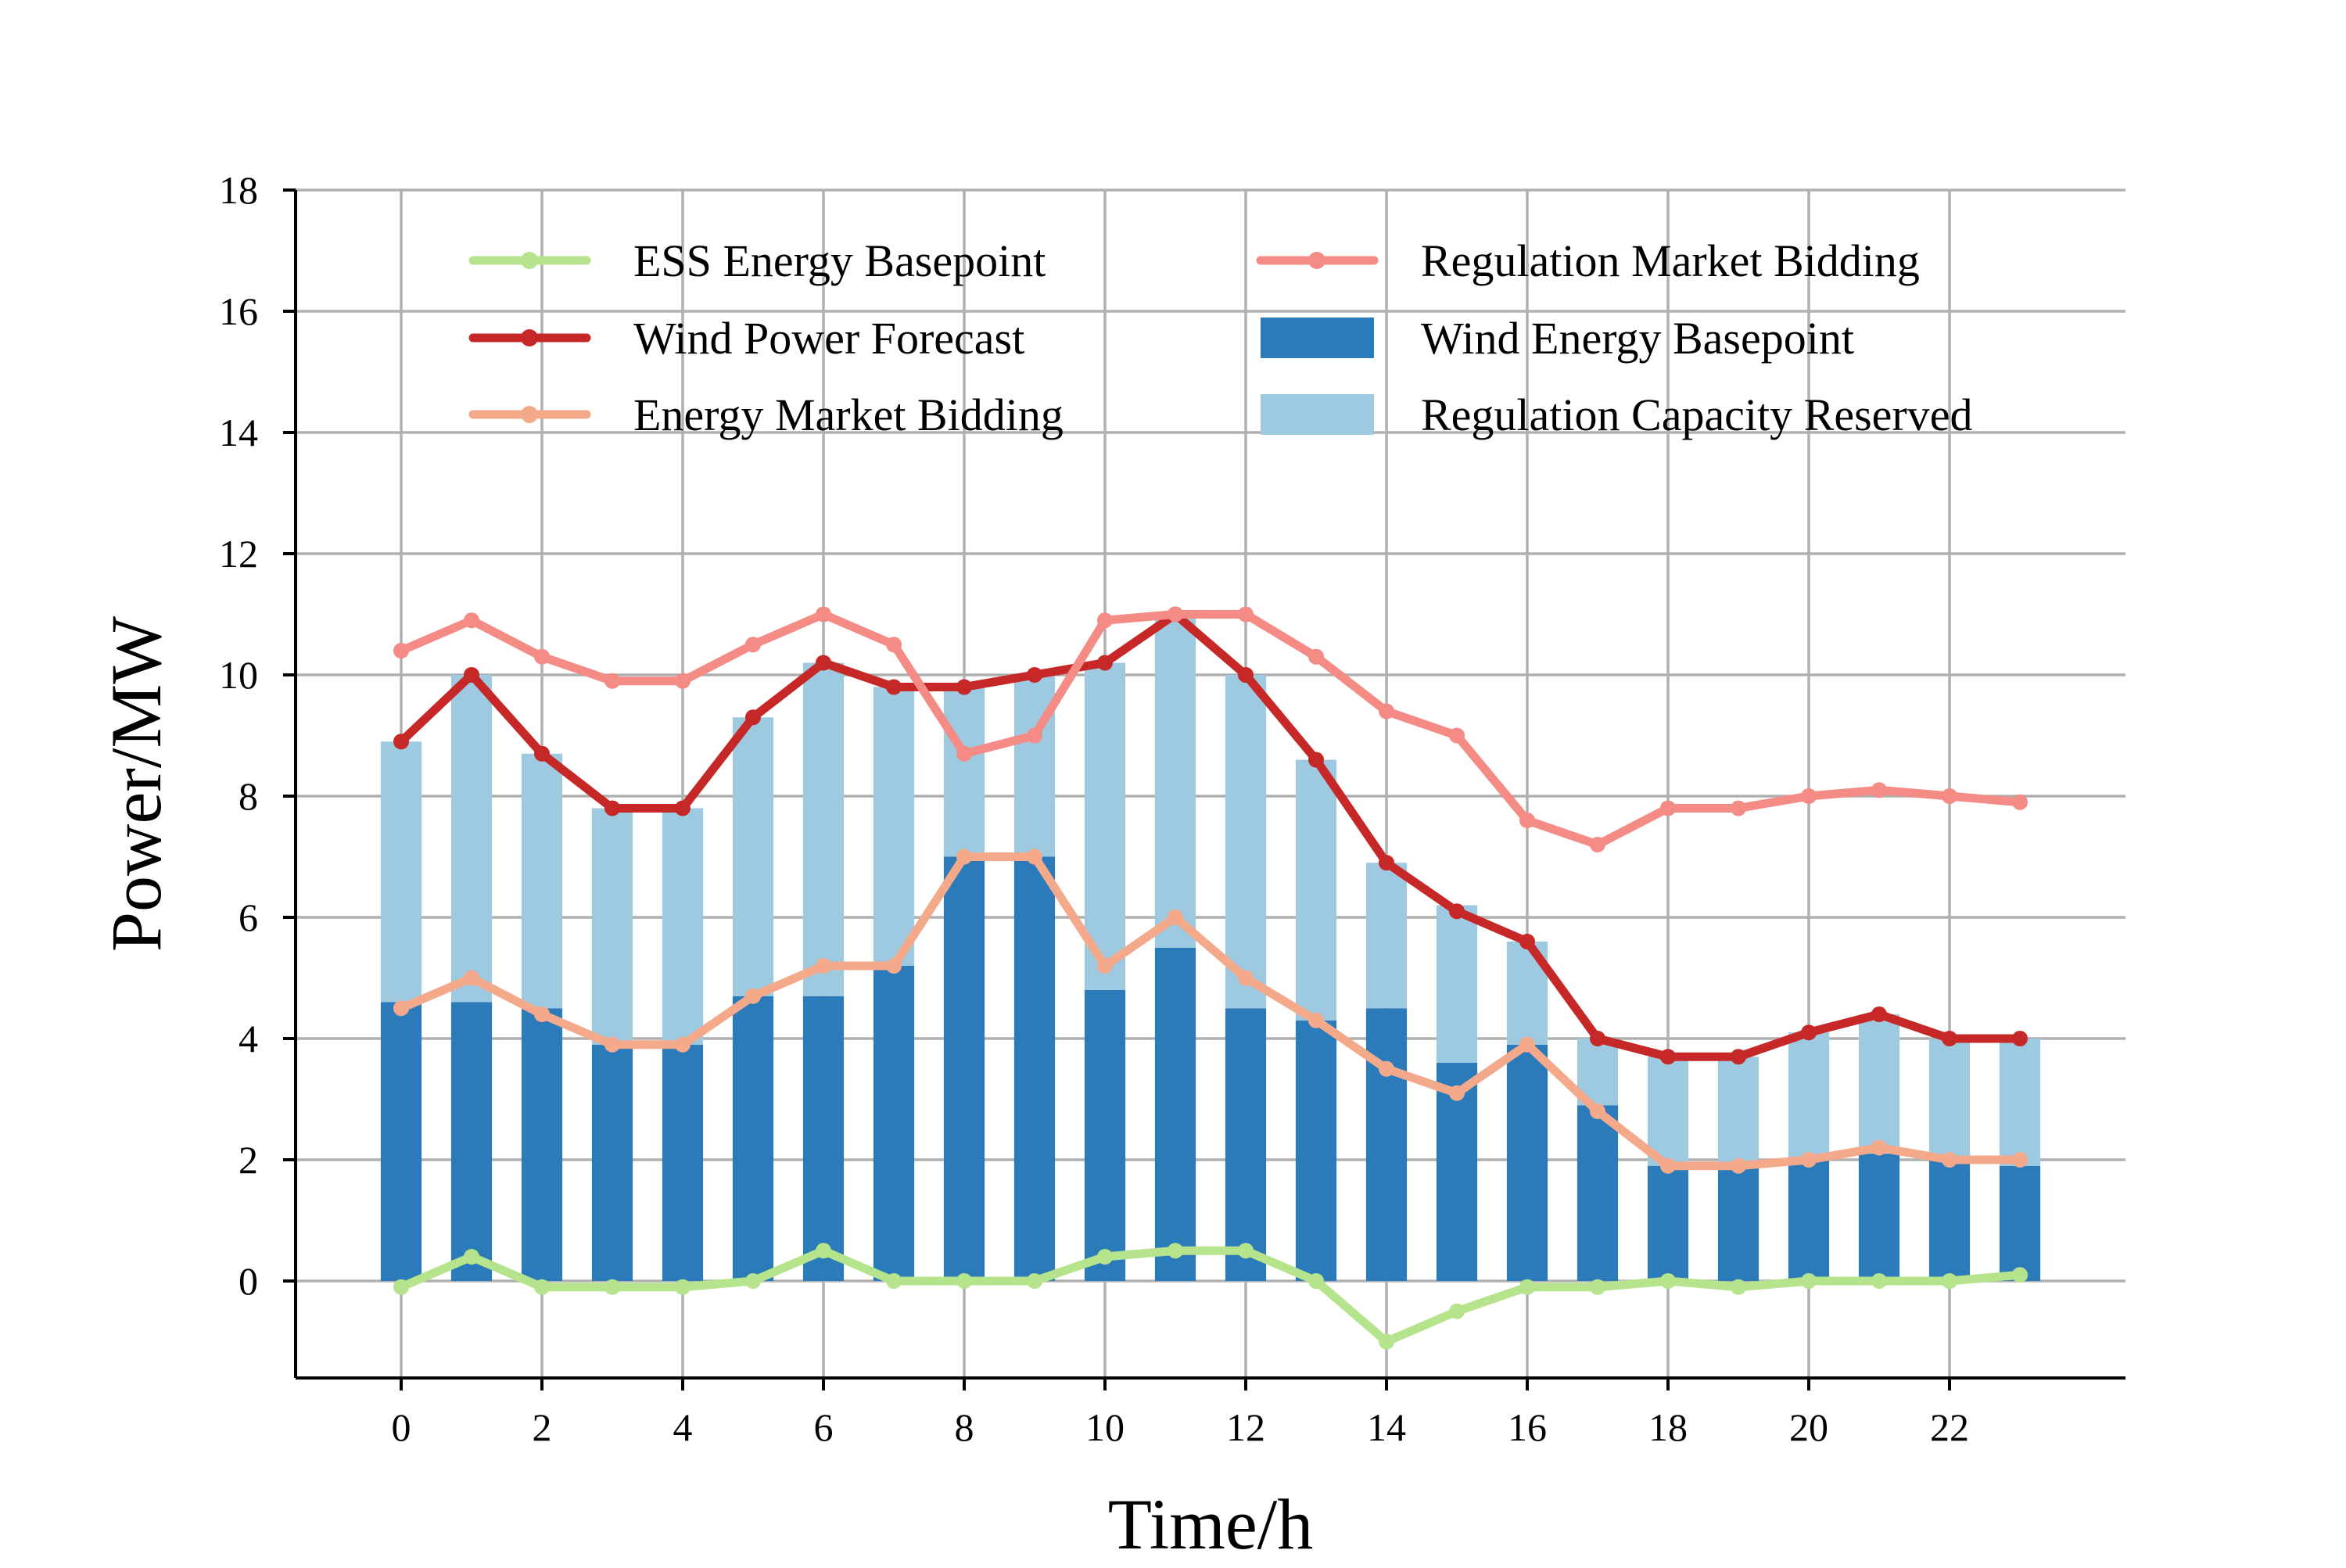 This screenshot has height=1568, width=2346. Describe the element at coordinates (239, 554) in the screenshot. I see `y-tick-label: 12` at that location.